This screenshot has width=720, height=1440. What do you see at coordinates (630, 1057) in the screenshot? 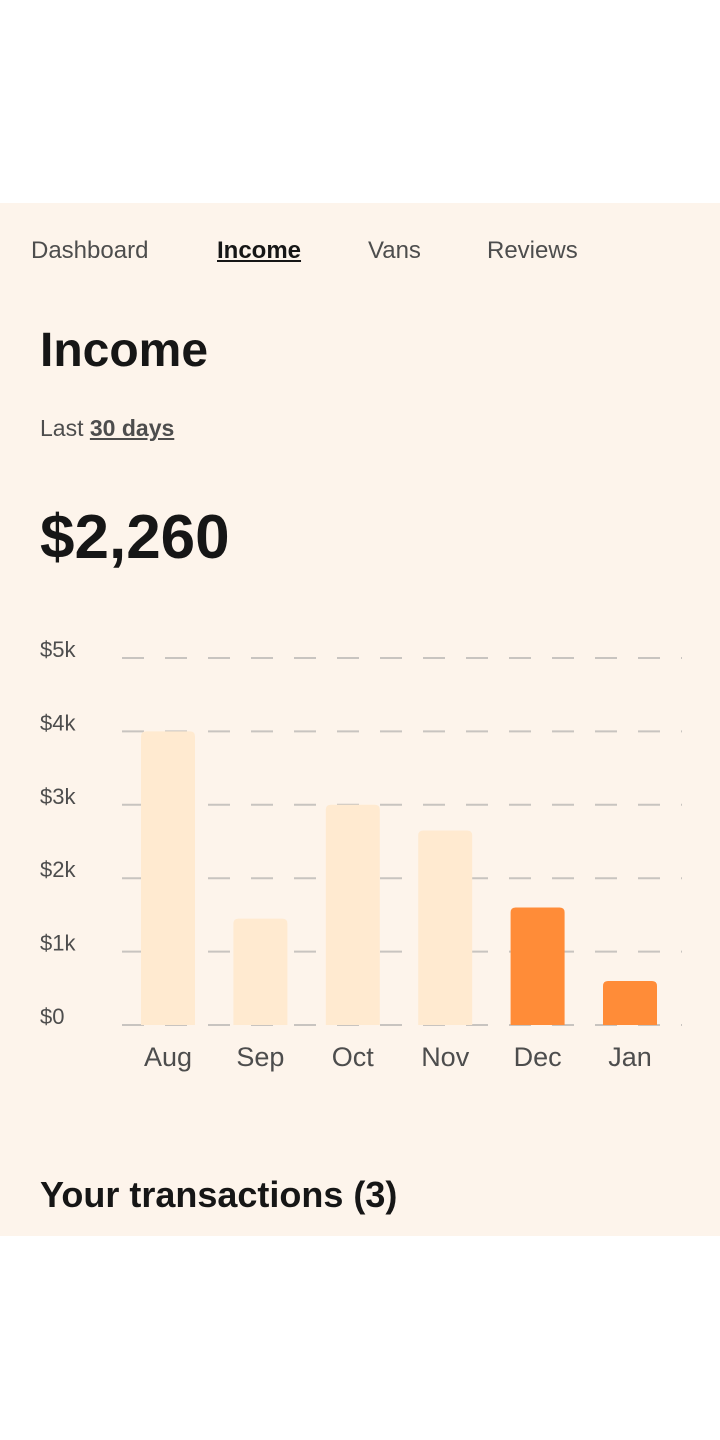
I see `x-tick-label: Jan` at bounding box center [630, 1057].